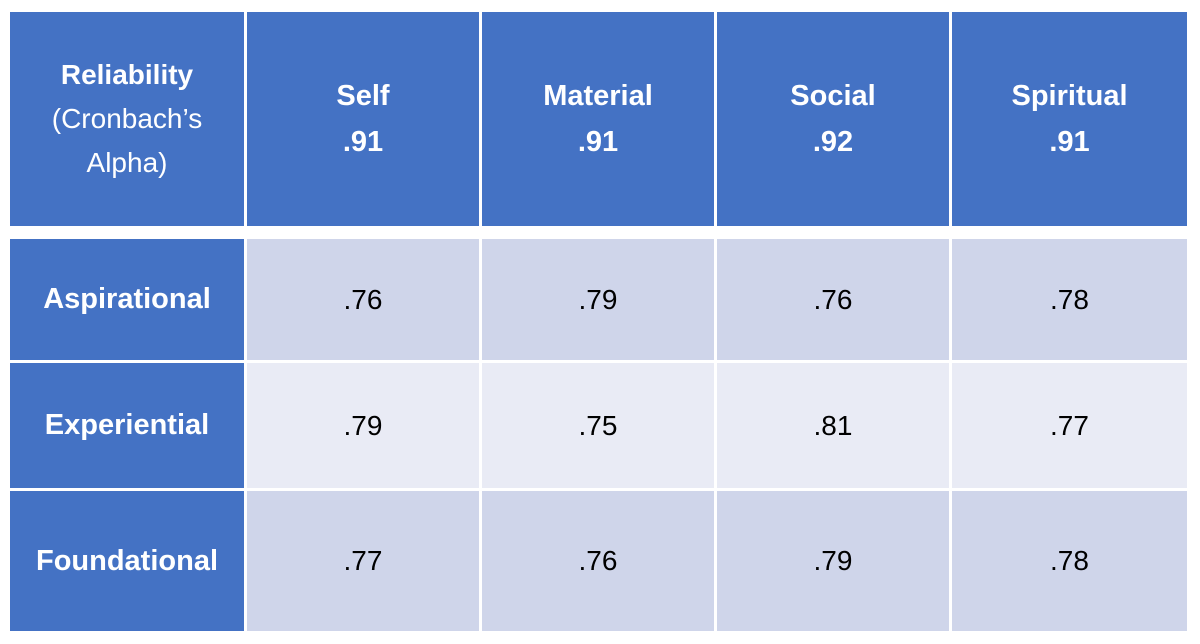  I want to click on row-header-cell: Experiential, so click(127, 425).